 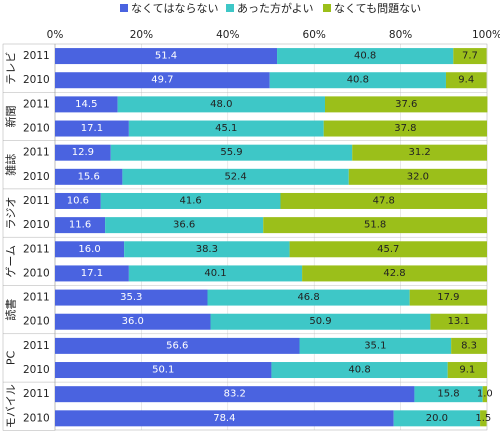 What do you see at coordinates (86, 104) in the screenshot?
I see `data-label: 14.5` at bounding box center [86, 104].